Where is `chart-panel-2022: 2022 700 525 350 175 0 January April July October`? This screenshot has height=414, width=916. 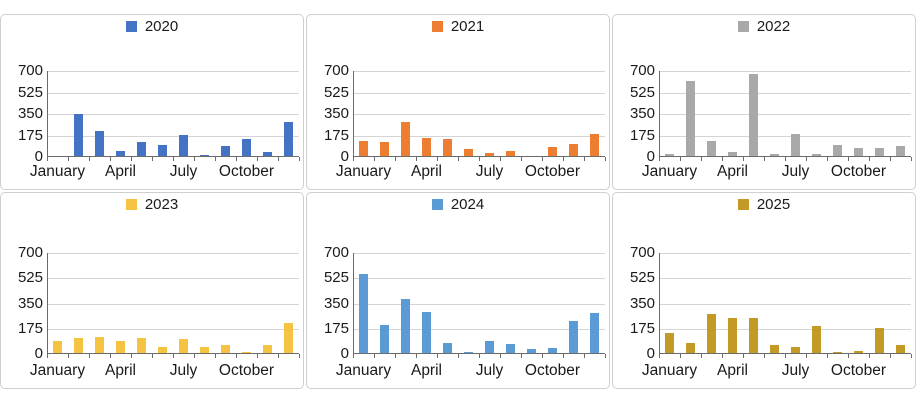
chart-panel-2022: 2022 700 525 350 175 0 January April July October is located at coordinates (764, 102).